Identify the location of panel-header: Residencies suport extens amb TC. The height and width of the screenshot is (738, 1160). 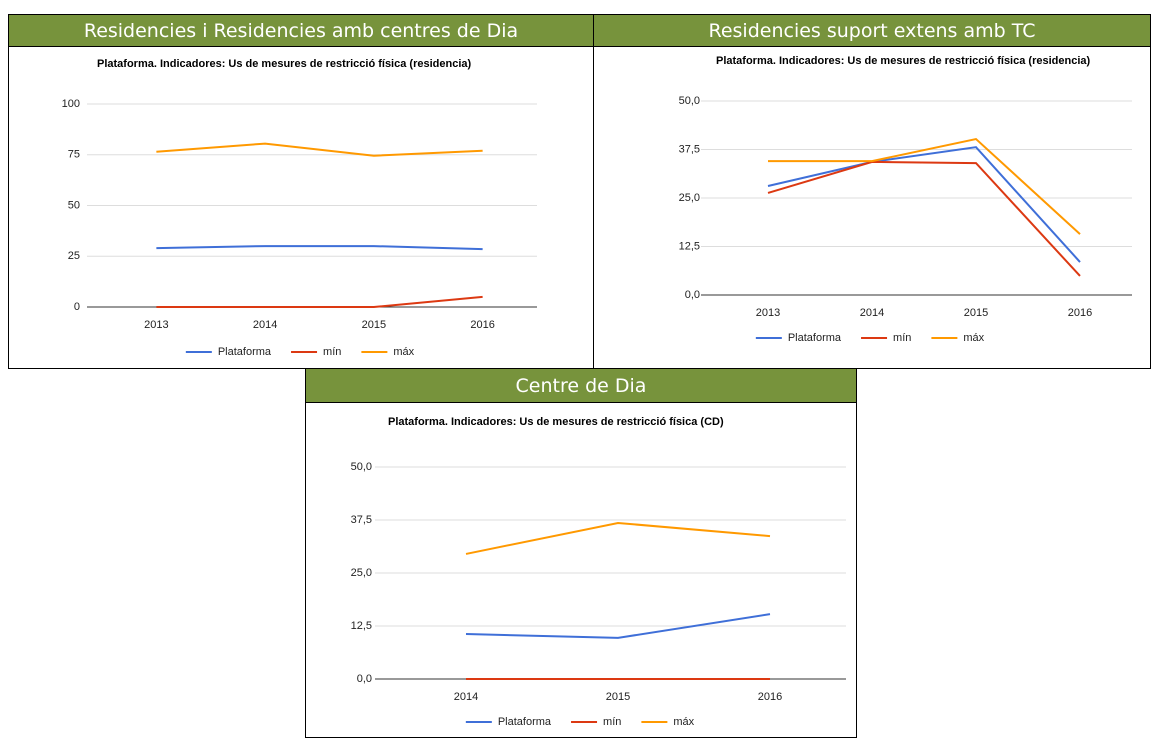
(872, 30).